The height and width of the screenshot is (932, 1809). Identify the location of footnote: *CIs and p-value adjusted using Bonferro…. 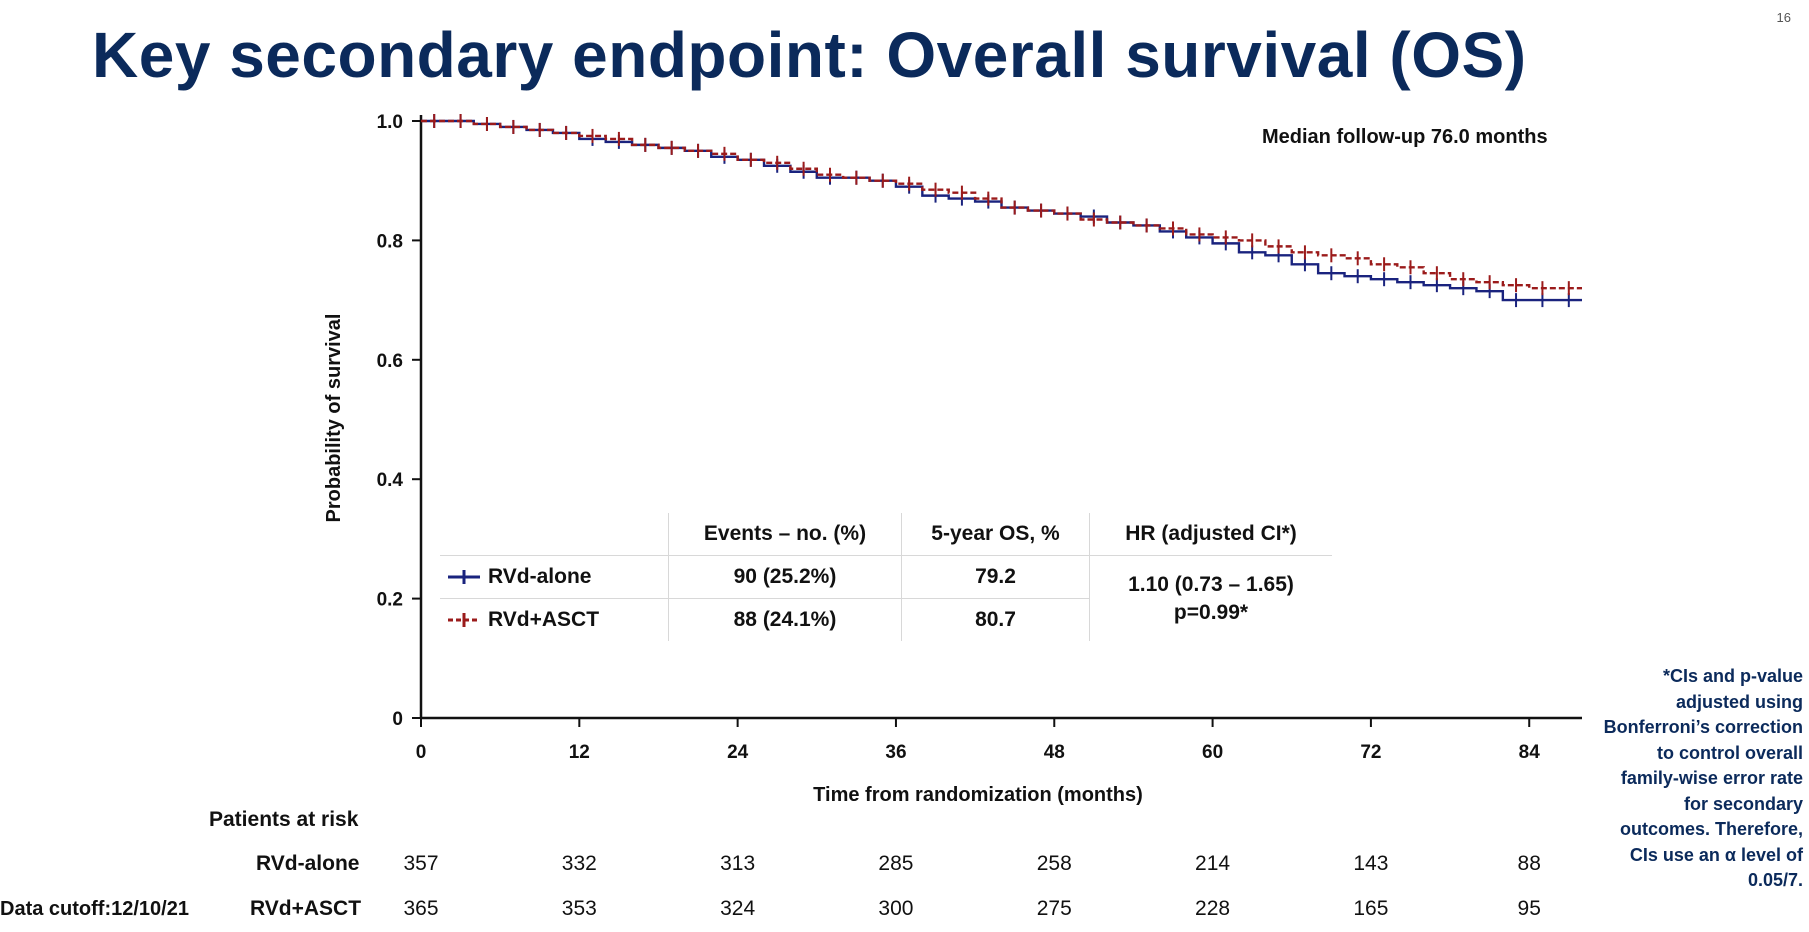
(1703, 778).